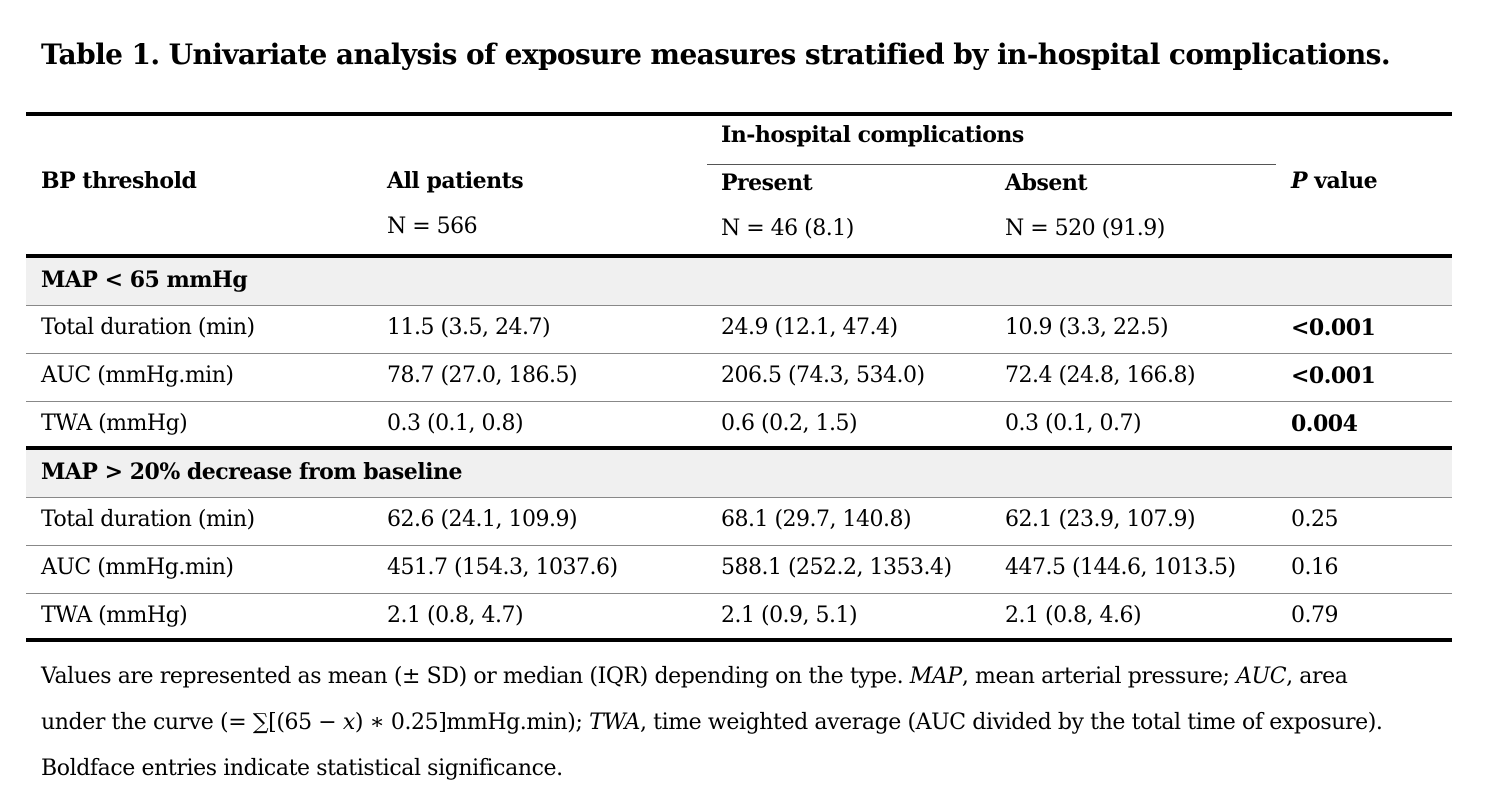 This screenshot has width=1496, height=804. Describe the element at coordinates (502, 567) in the screenshot. I see `cell-all: 451.7 (154.3, 1037.6)` at that location.